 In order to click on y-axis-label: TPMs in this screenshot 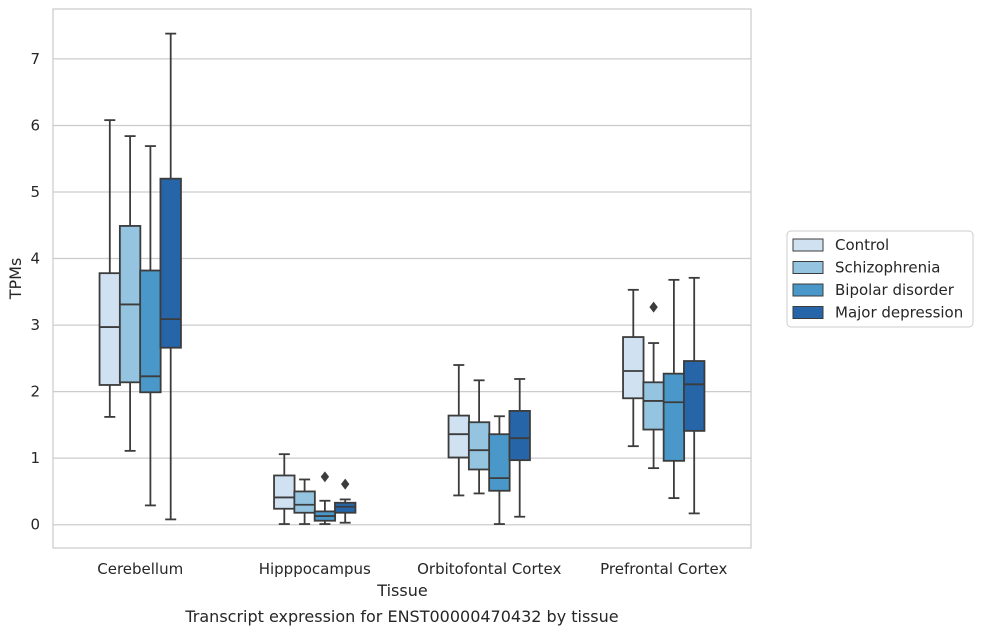, I will do `click(15, 279)`.